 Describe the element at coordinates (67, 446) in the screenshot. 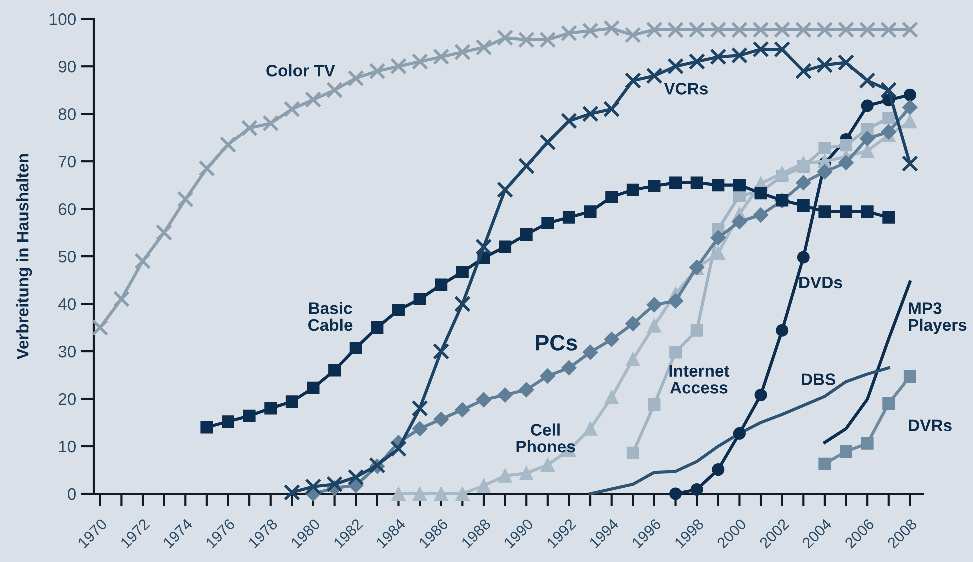

I see `y-tick-label: 10` at that location.